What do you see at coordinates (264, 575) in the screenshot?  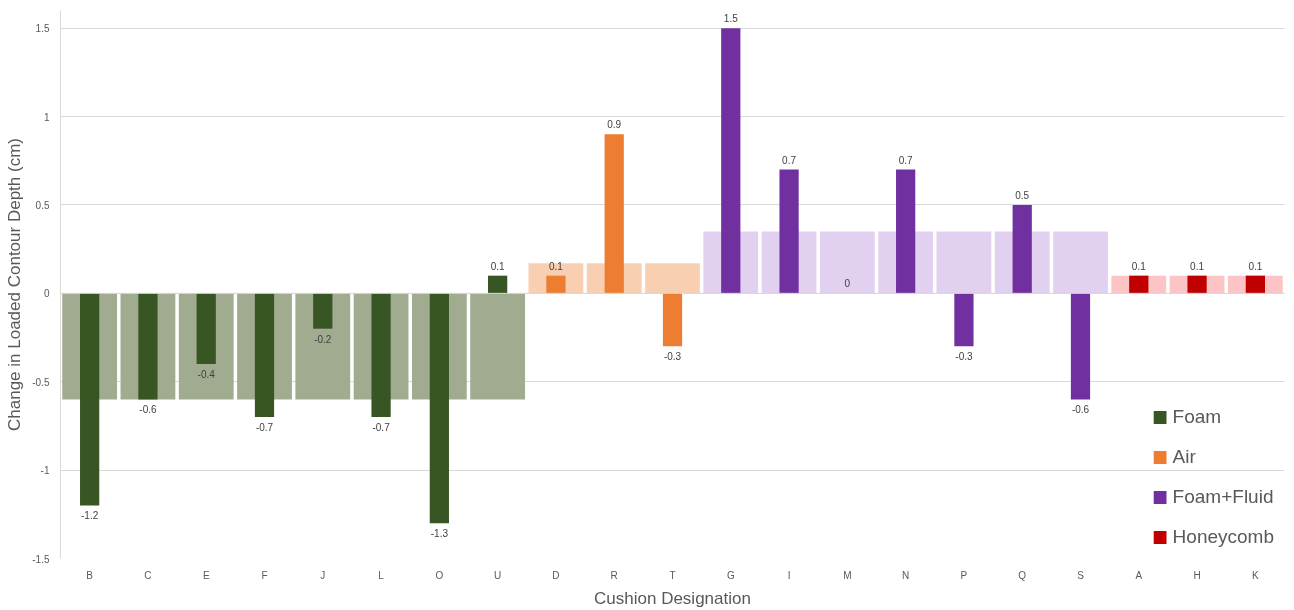 I see `x-tick-label: F` at bounding box center [264, 575].